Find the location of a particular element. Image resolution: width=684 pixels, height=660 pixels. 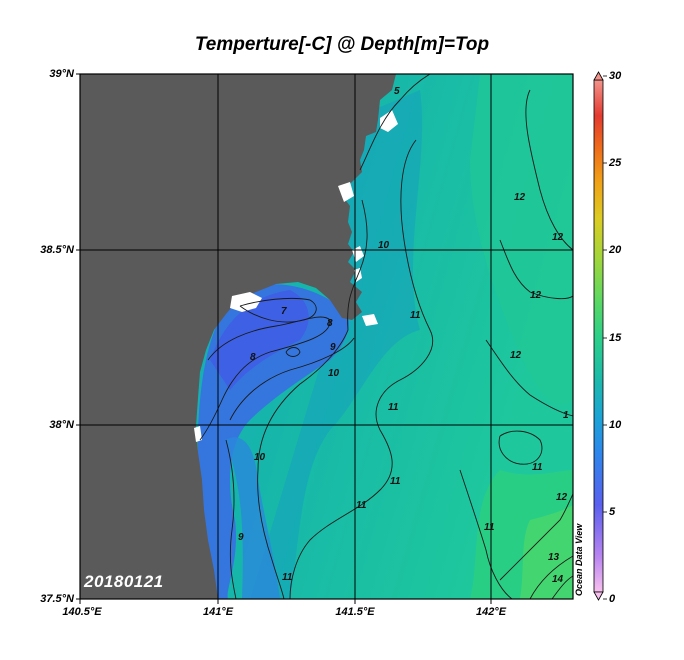

colorbar-tick-0: 0 is located at coordinates (612, 599).